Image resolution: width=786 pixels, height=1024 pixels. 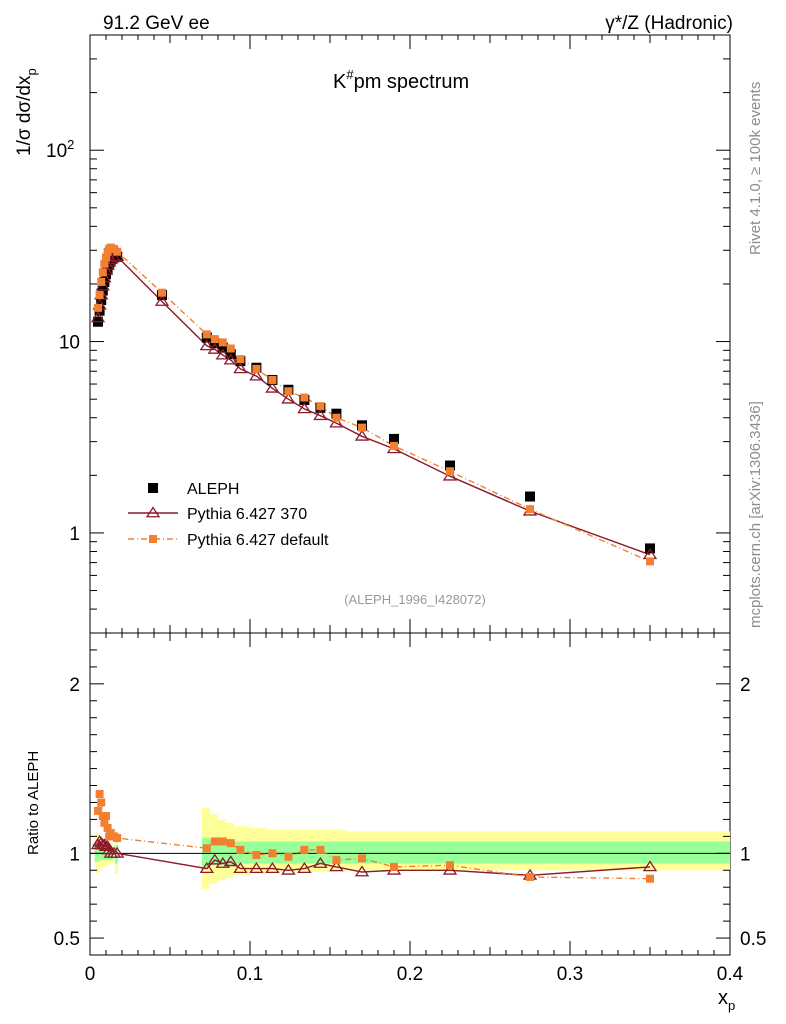 I want to click on ratio-y-tick-label-left: 2, so click(x=74, y=685).